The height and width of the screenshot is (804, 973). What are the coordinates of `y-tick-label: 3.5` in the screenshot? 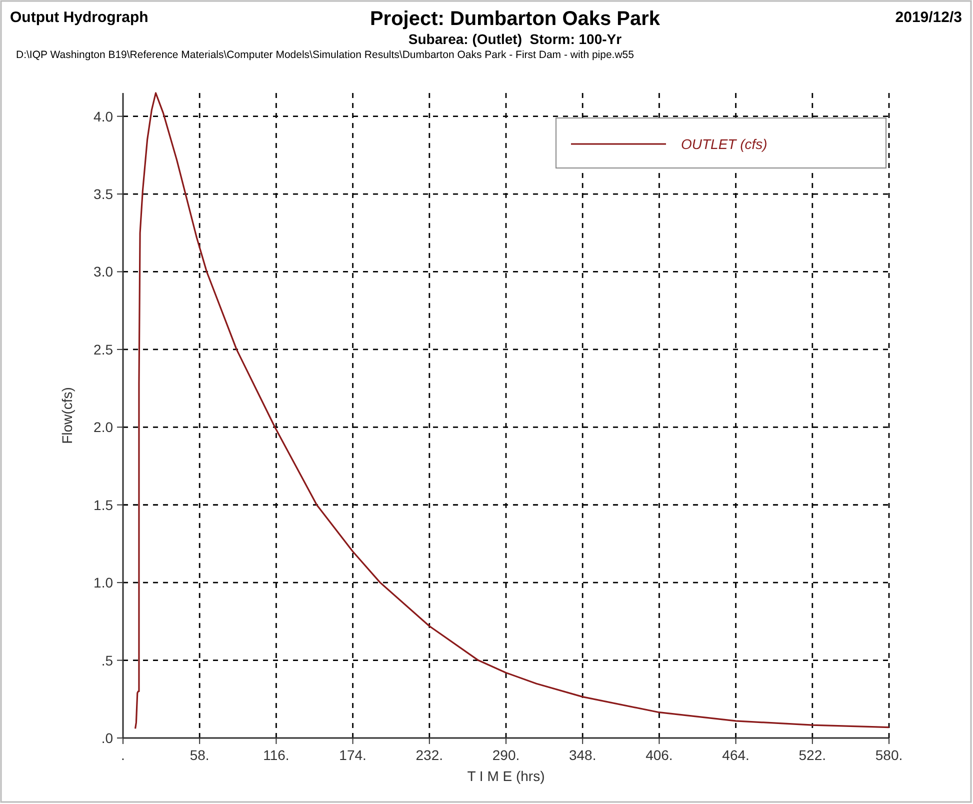 It's located at (104, 194).